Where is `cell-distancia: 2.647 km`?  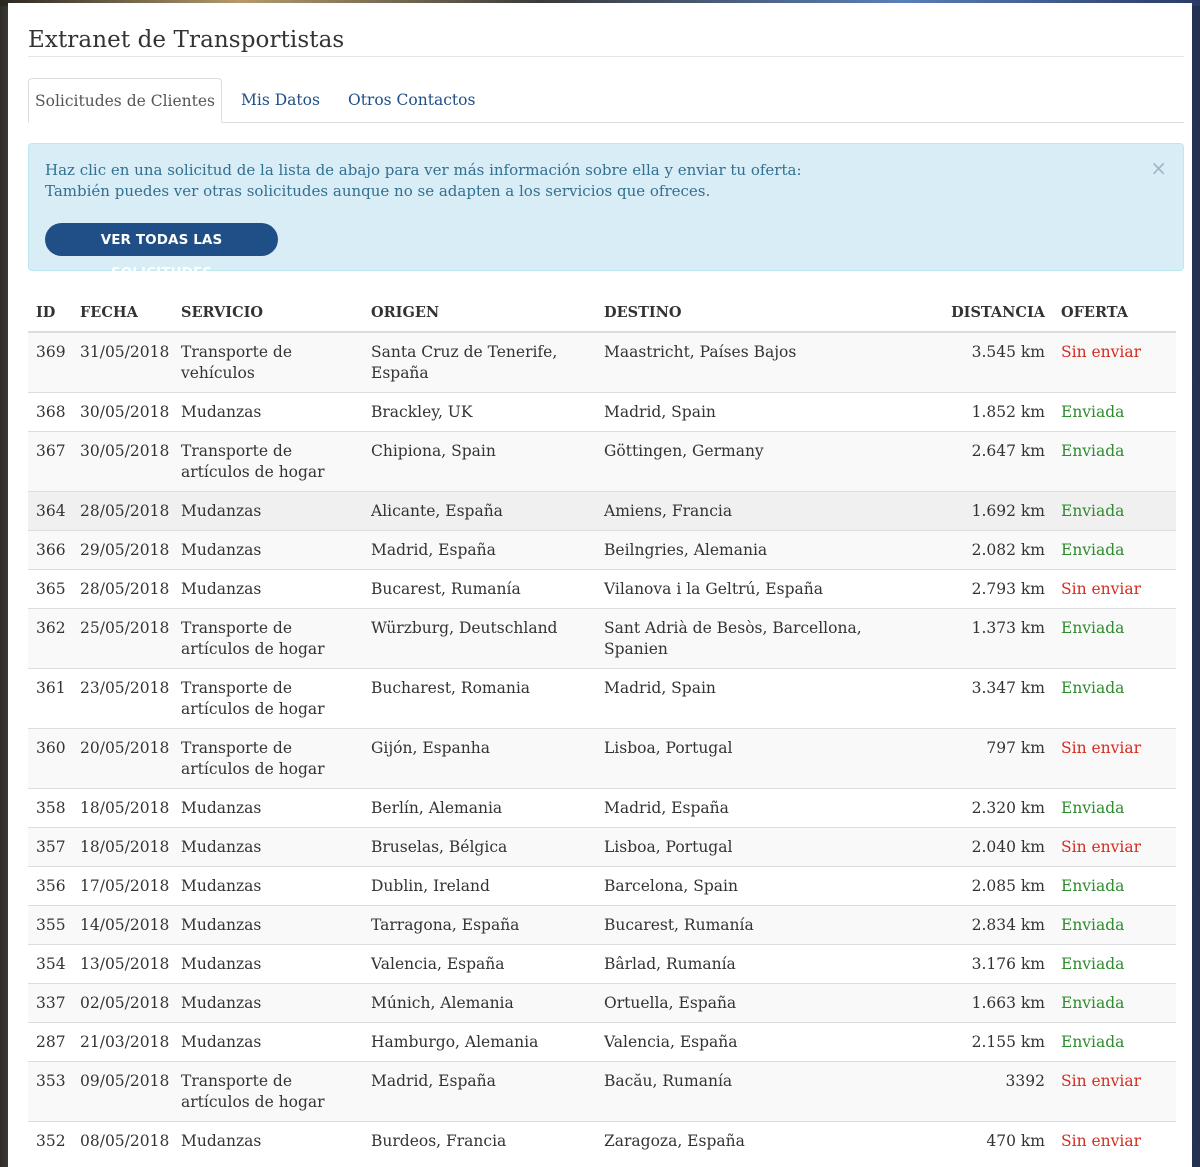 cell-distancia: 2.647 km is located at coordinates (989, 461).